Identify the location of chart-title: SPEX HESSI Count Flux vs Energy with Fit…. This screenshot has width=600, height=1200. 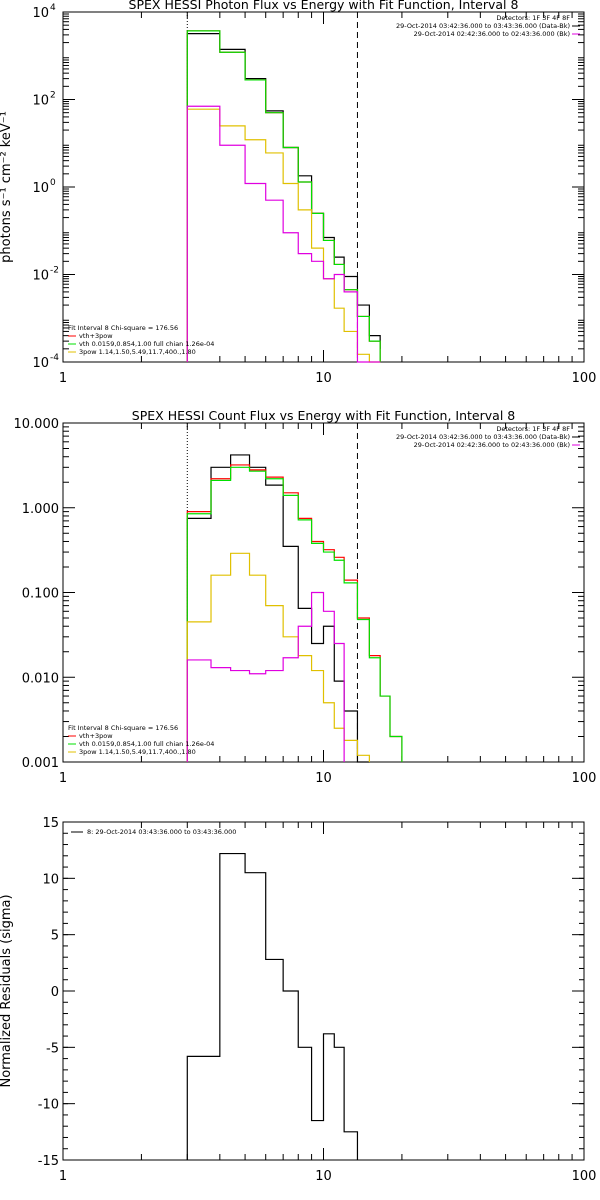
(323, 415).